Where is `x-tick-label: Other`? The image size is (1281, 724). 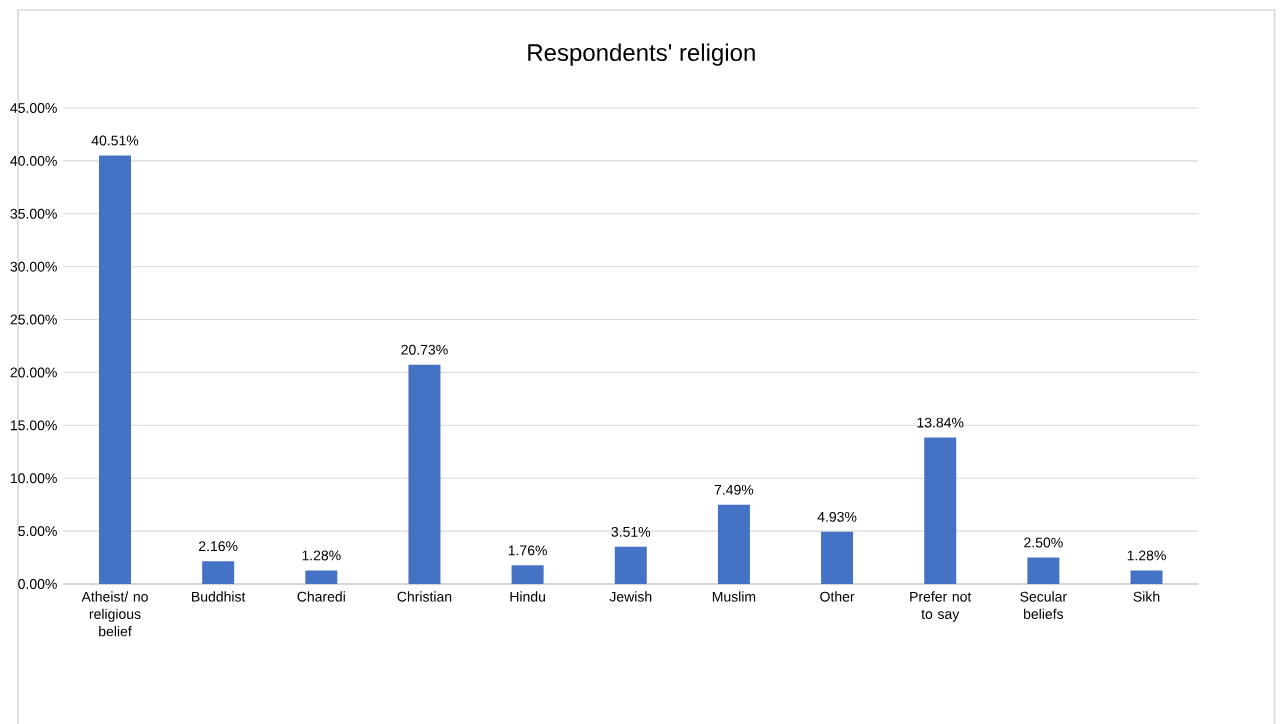
x-tick-label: Other is located at coordinates (837, 596).